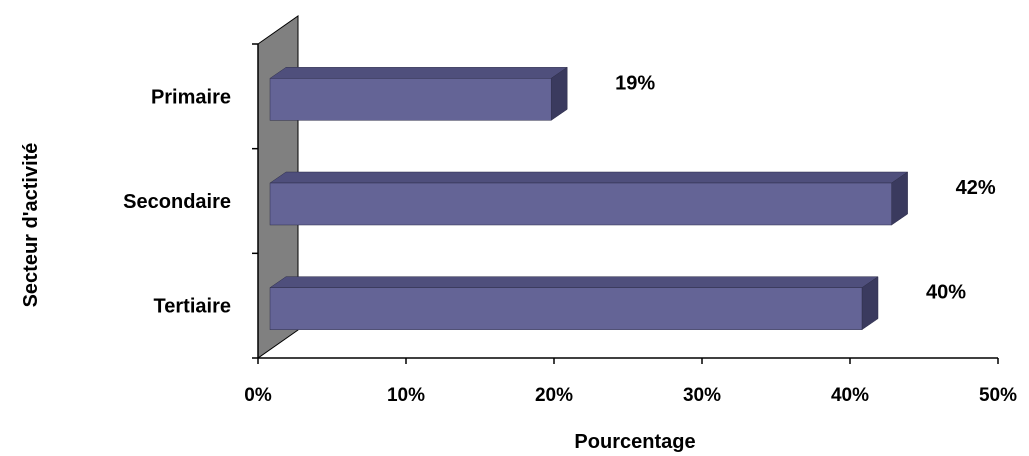 The height and width of the screenshot is (456, 1029). What do you see at coordinates (850, 395) in the screenshot?
I see `x-tick-label: 40%` at bounding box center [850, 395].